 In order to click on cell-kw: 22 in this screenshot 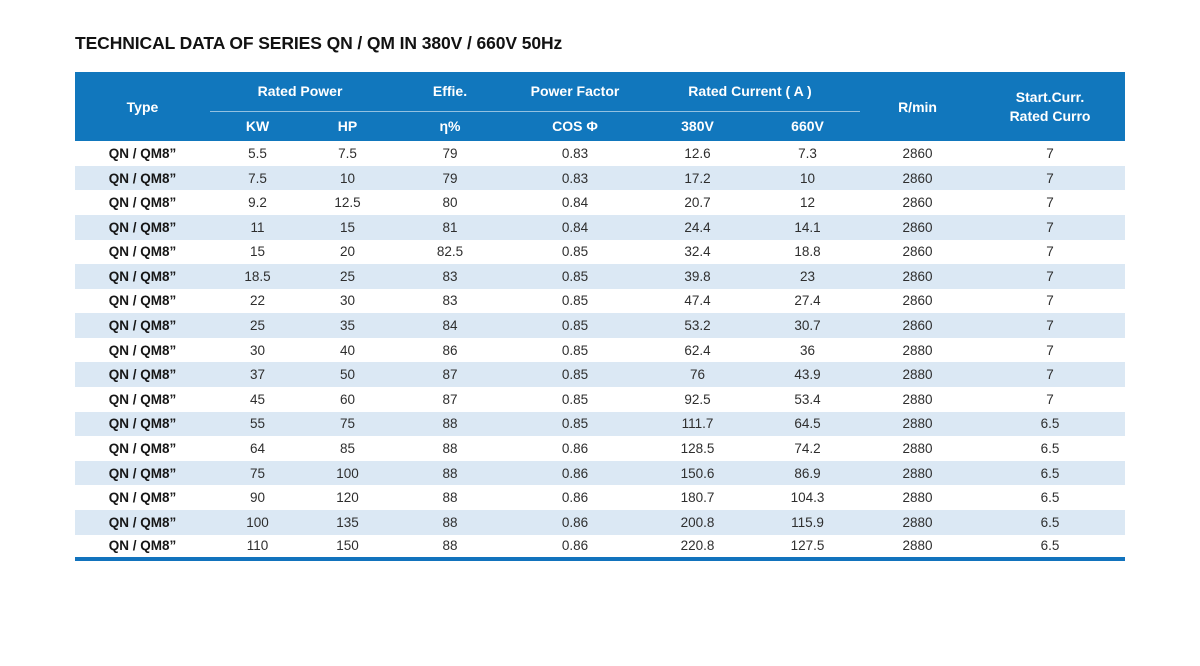, I will do `click(257, 301)`.